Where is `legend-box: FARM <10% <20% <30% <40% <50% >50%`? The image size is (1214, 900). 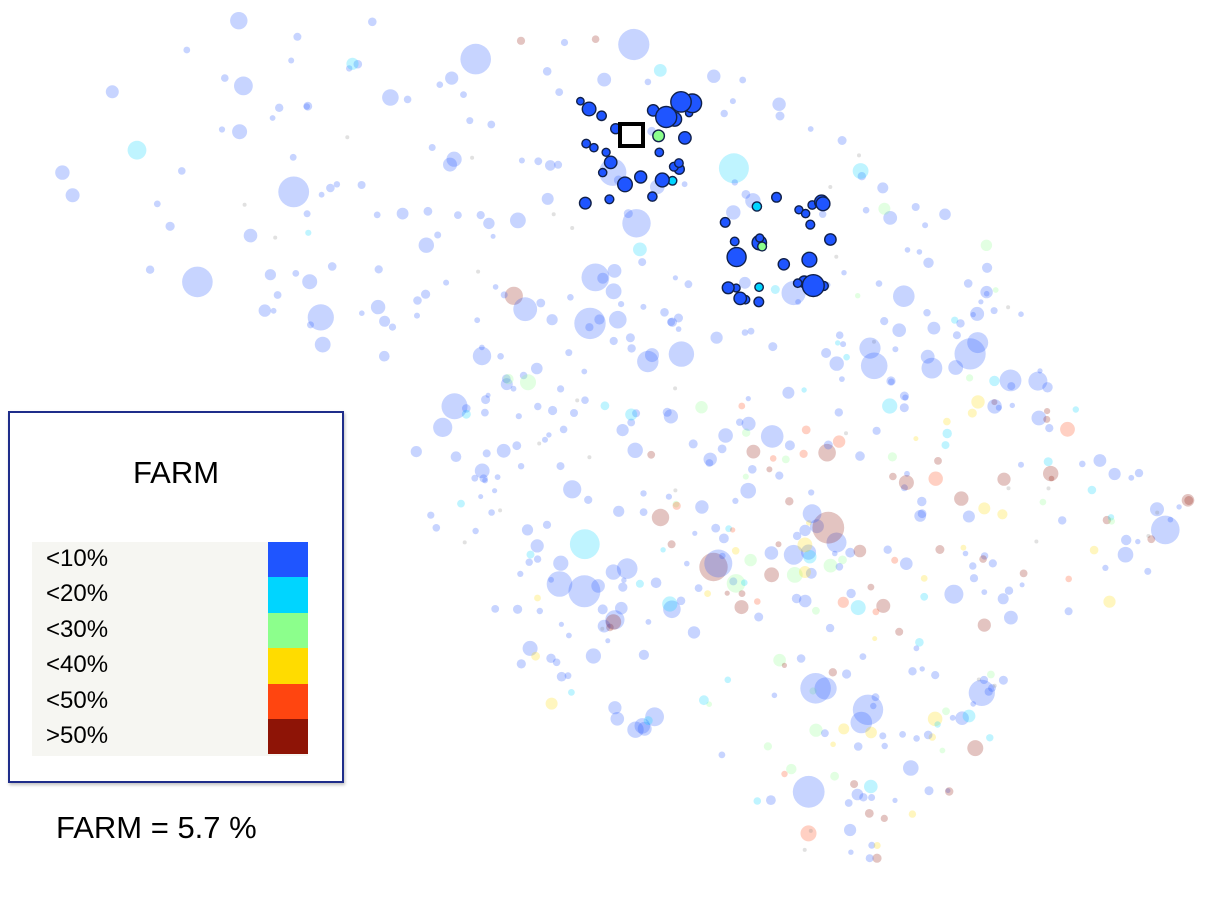
legend-box: FARM <10% <20% <30% <40% <50% >50% is located at coordinates (176, 597).